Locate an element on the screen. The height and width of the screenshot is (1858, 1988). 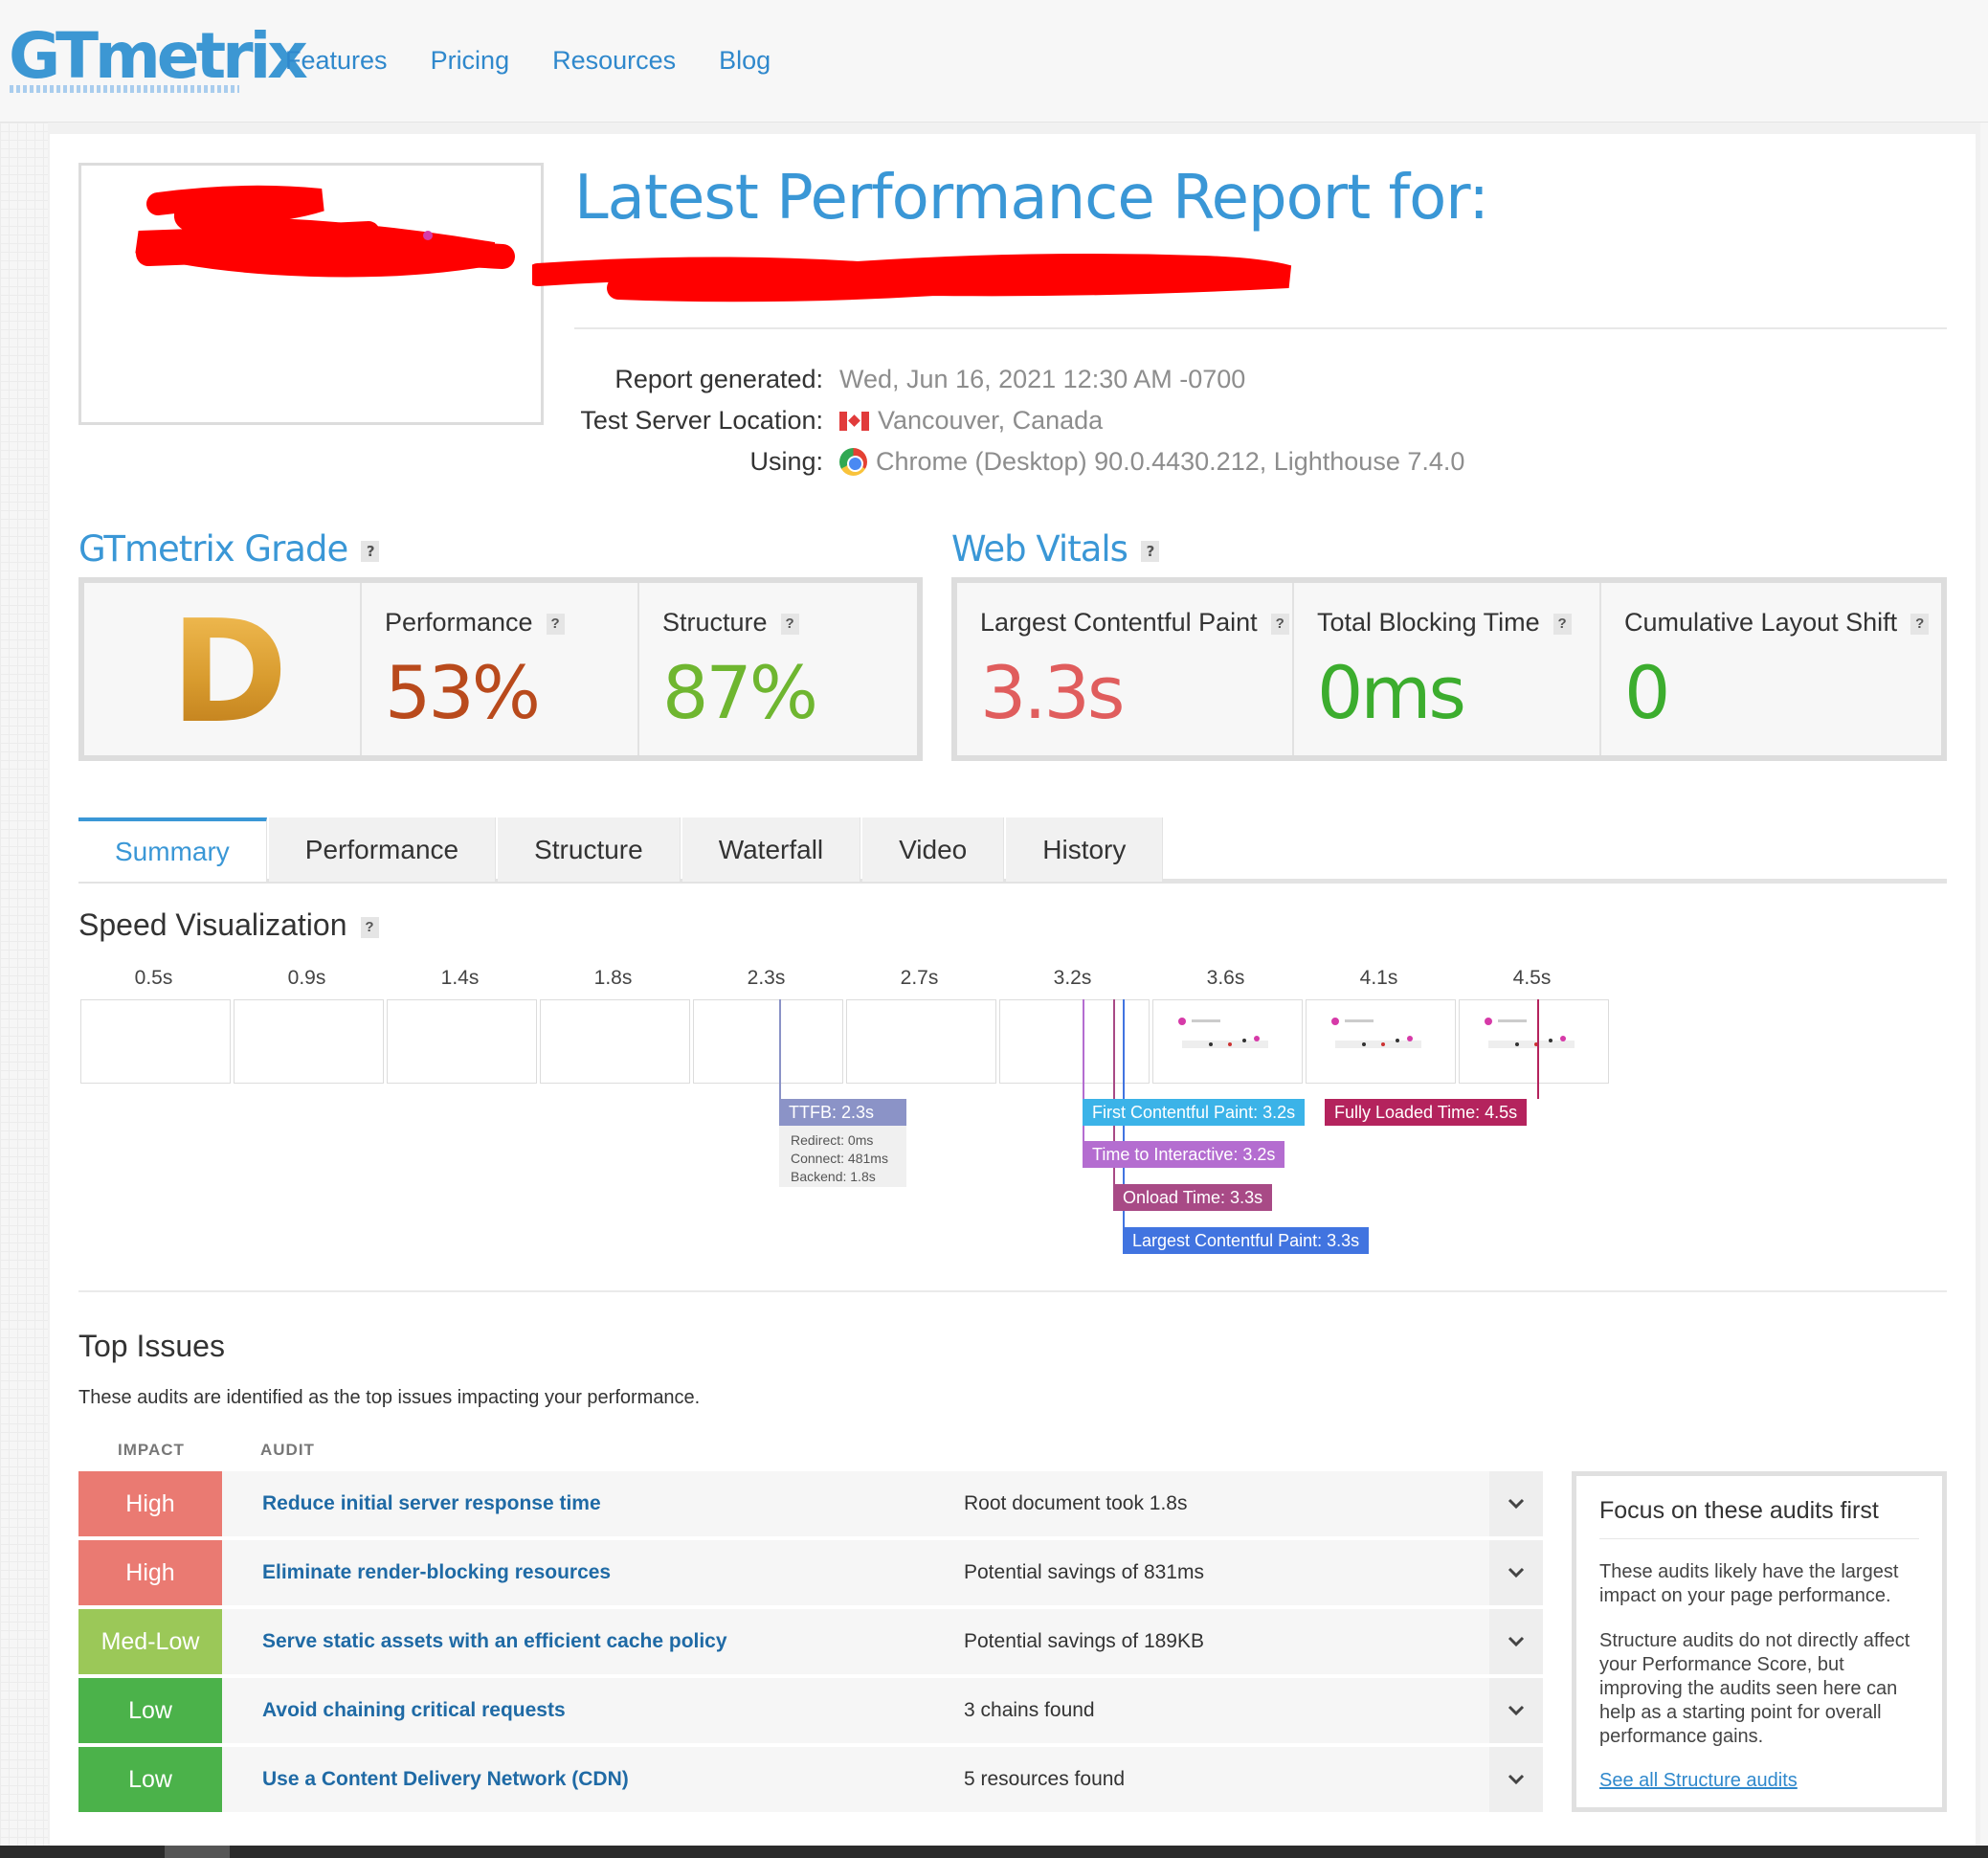
logo-underline is located at coordinates (125, 89).